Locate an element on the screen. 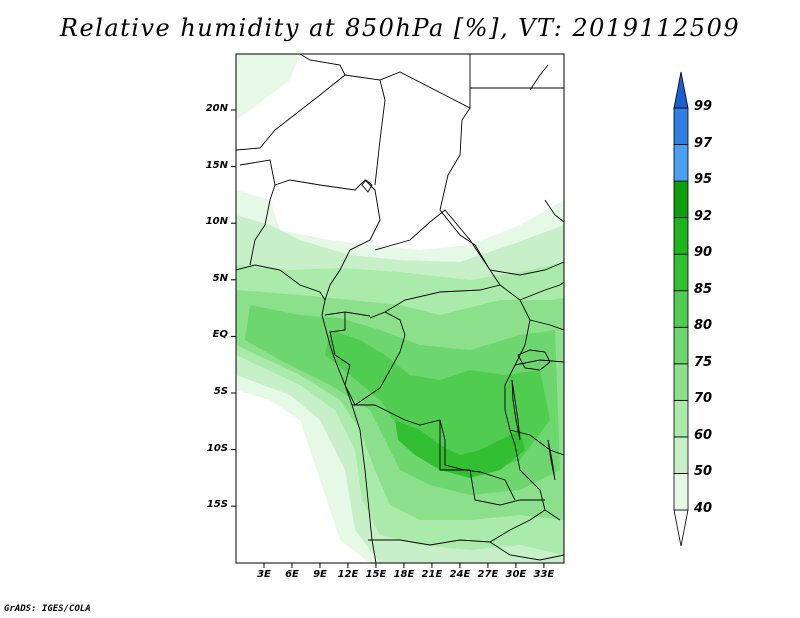 Image resolution: width=800 pixels, height=618 pixels. border-zimbabwe is located at coordinates (526, 551).